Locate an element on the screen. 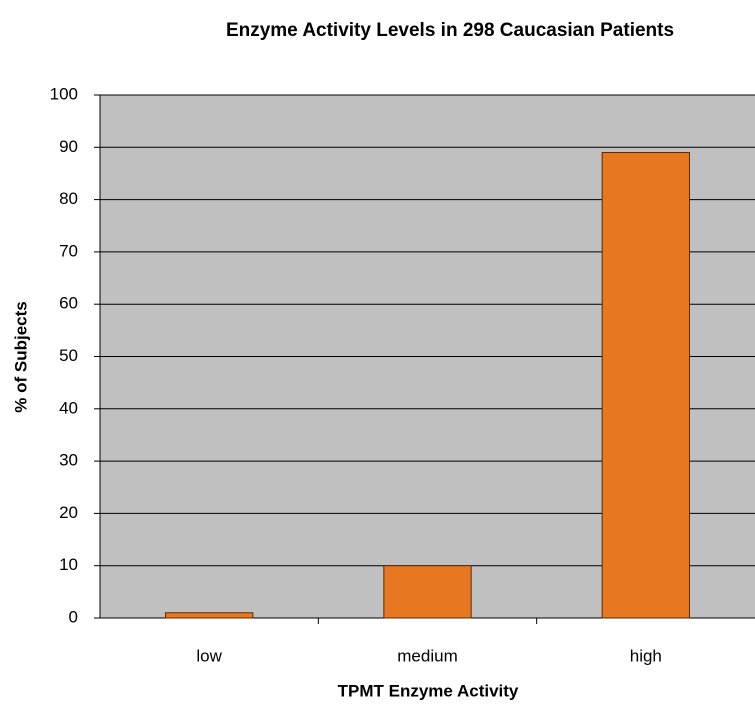 The image size is (755, 710). y-tick-label: 90 is located at coordinates (68, 146).